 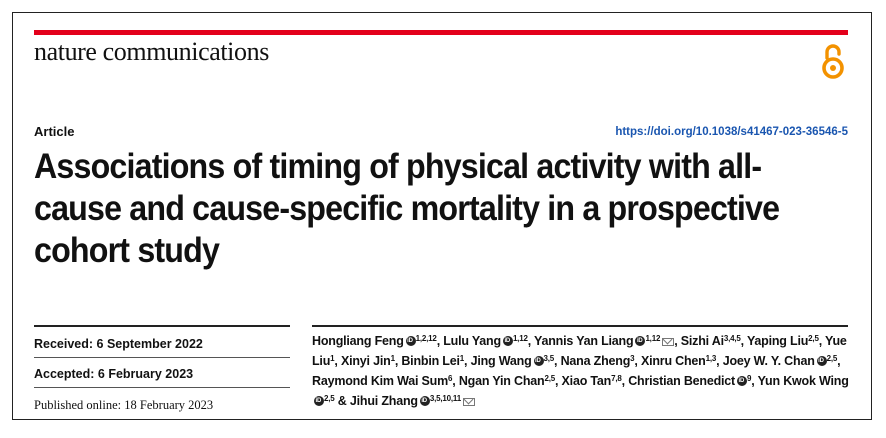 What do you see at coordinates (833, 61) in the screenshot?
I see `open-access-icon` at bounding box center [833, 61].